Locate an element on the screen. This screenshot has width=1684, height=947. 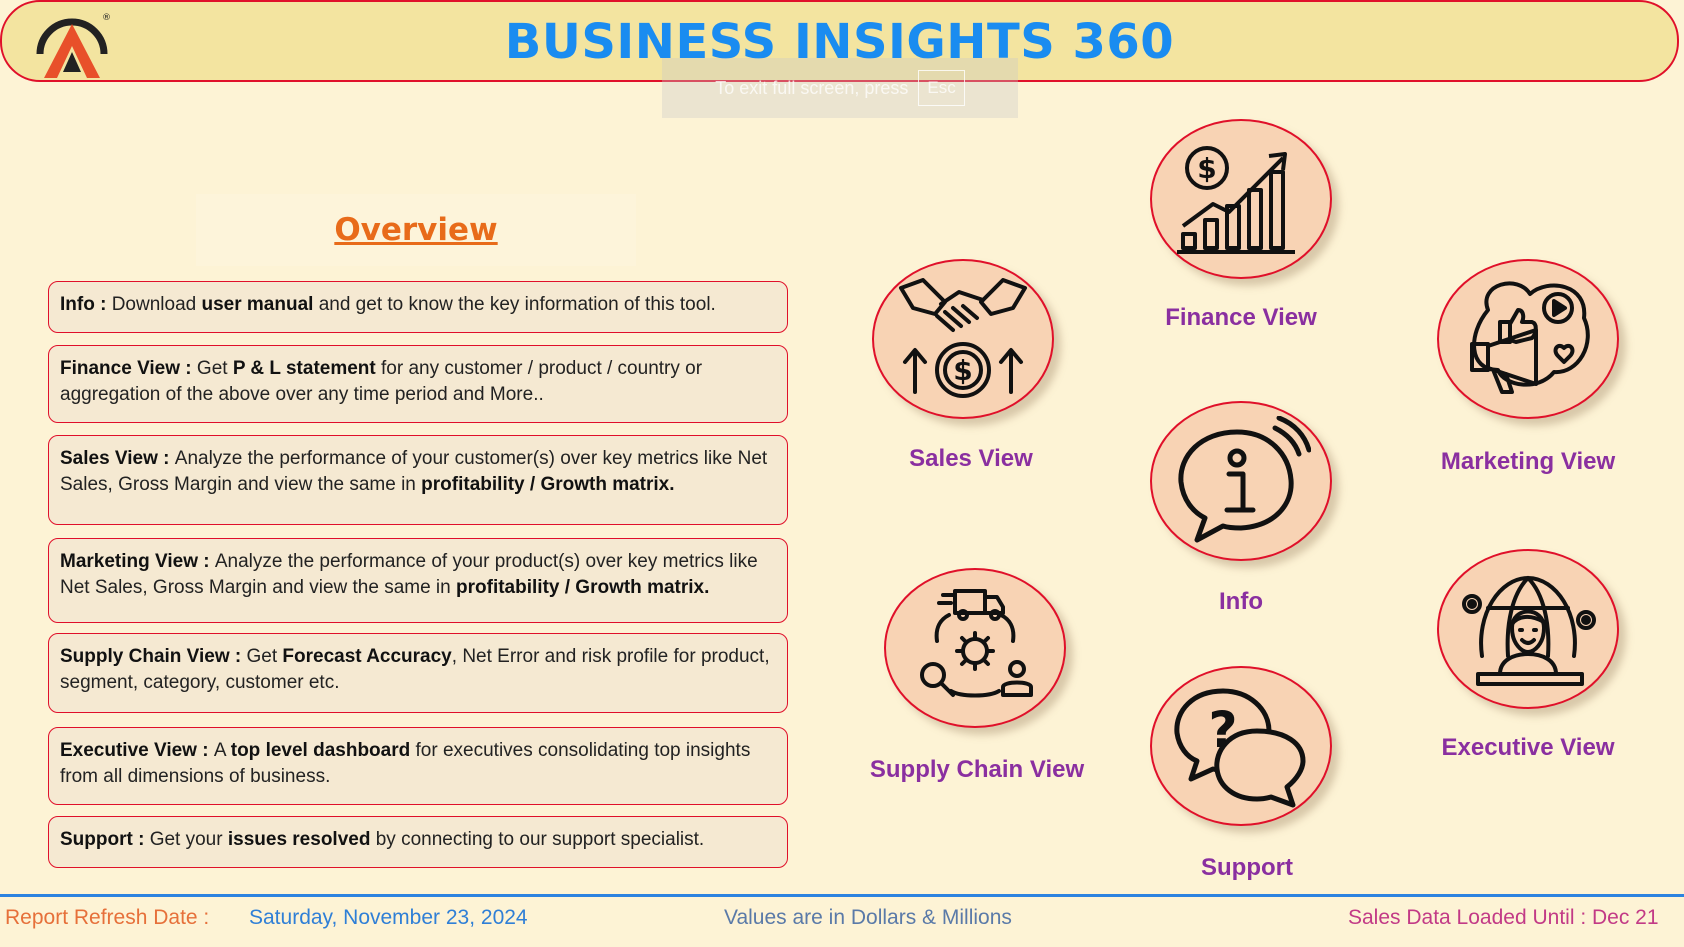
card-bold-text: user manual is located at coordinates (257, 304).